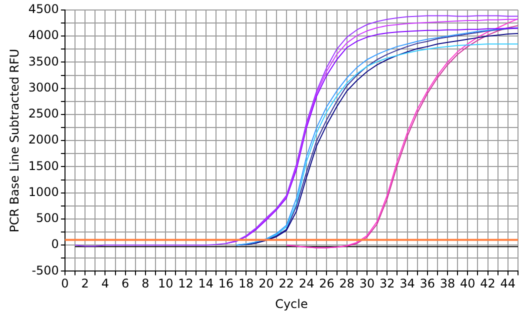 Image resolution: width=522 pixels, height=320 pixels. I want to click on x-axis-title: Cycle, so click(291, 303).